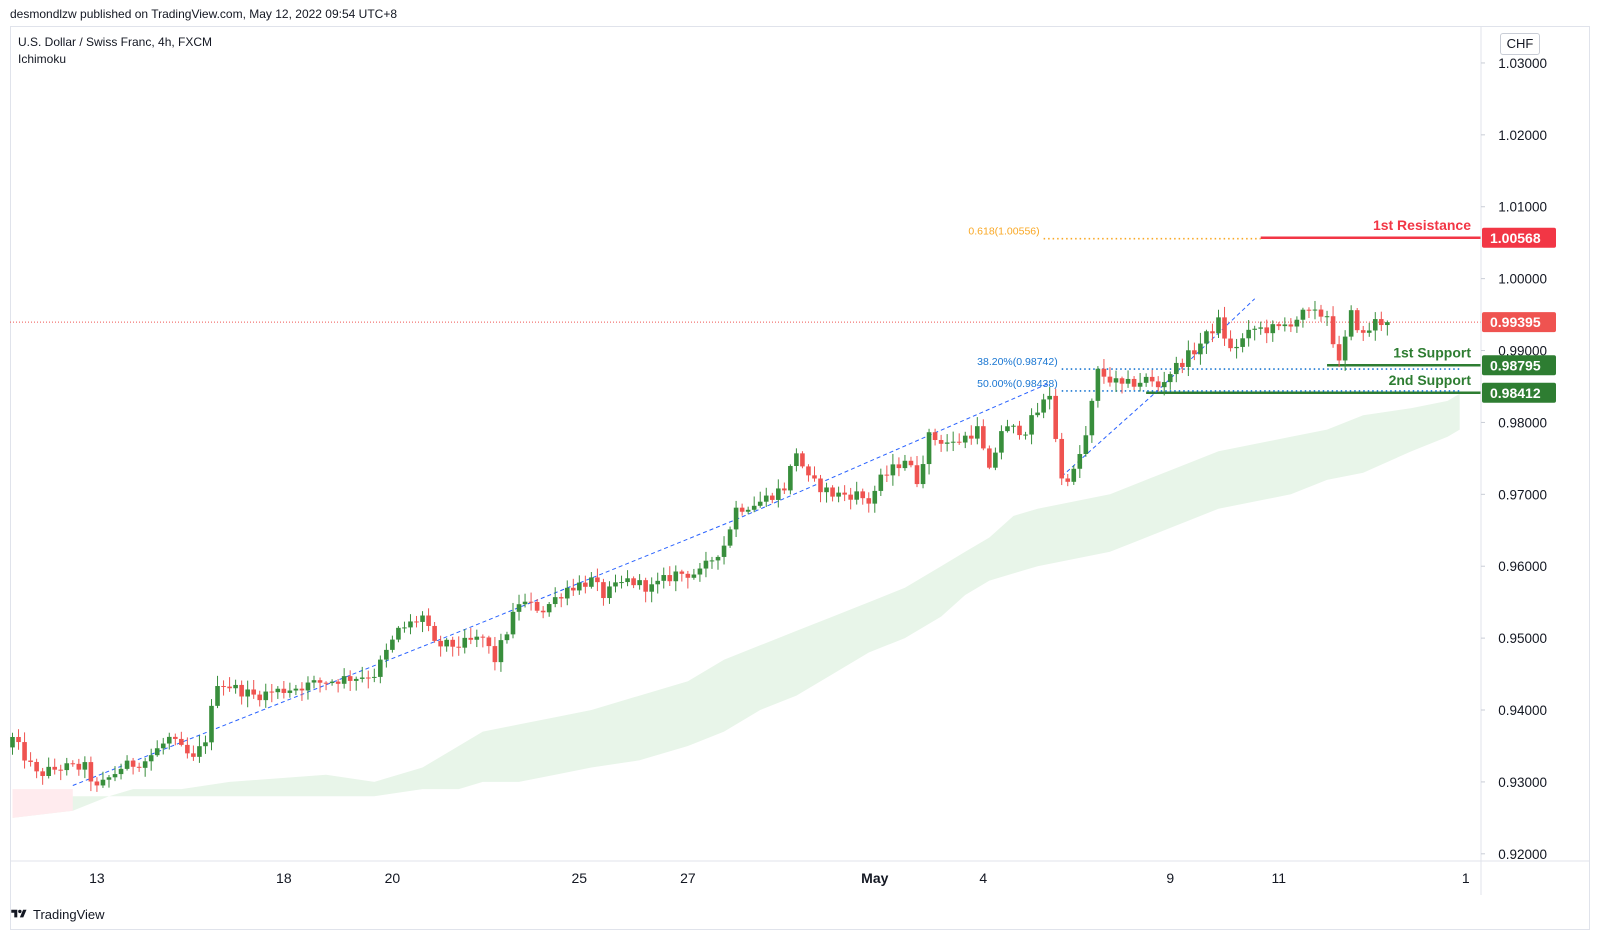 The width and height of the screenshot is (1601, 950). I want to click on y-tick-label: 0.95000, so click(1522, 638).